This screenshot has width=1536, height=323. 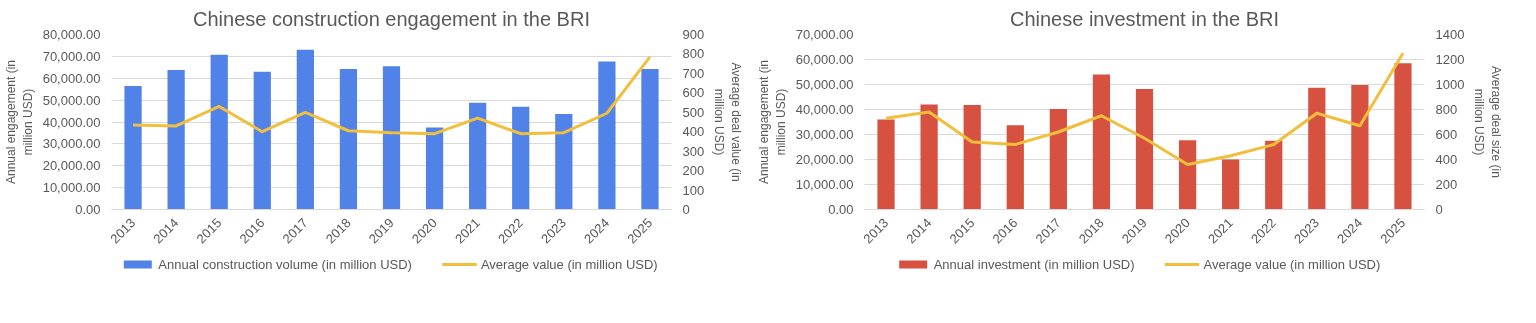 What do you see at coordinates (285, 264) in the screenshot?
I see `legend-label: Annual construction volume (in million USD)` at bounding box center [285, 264].